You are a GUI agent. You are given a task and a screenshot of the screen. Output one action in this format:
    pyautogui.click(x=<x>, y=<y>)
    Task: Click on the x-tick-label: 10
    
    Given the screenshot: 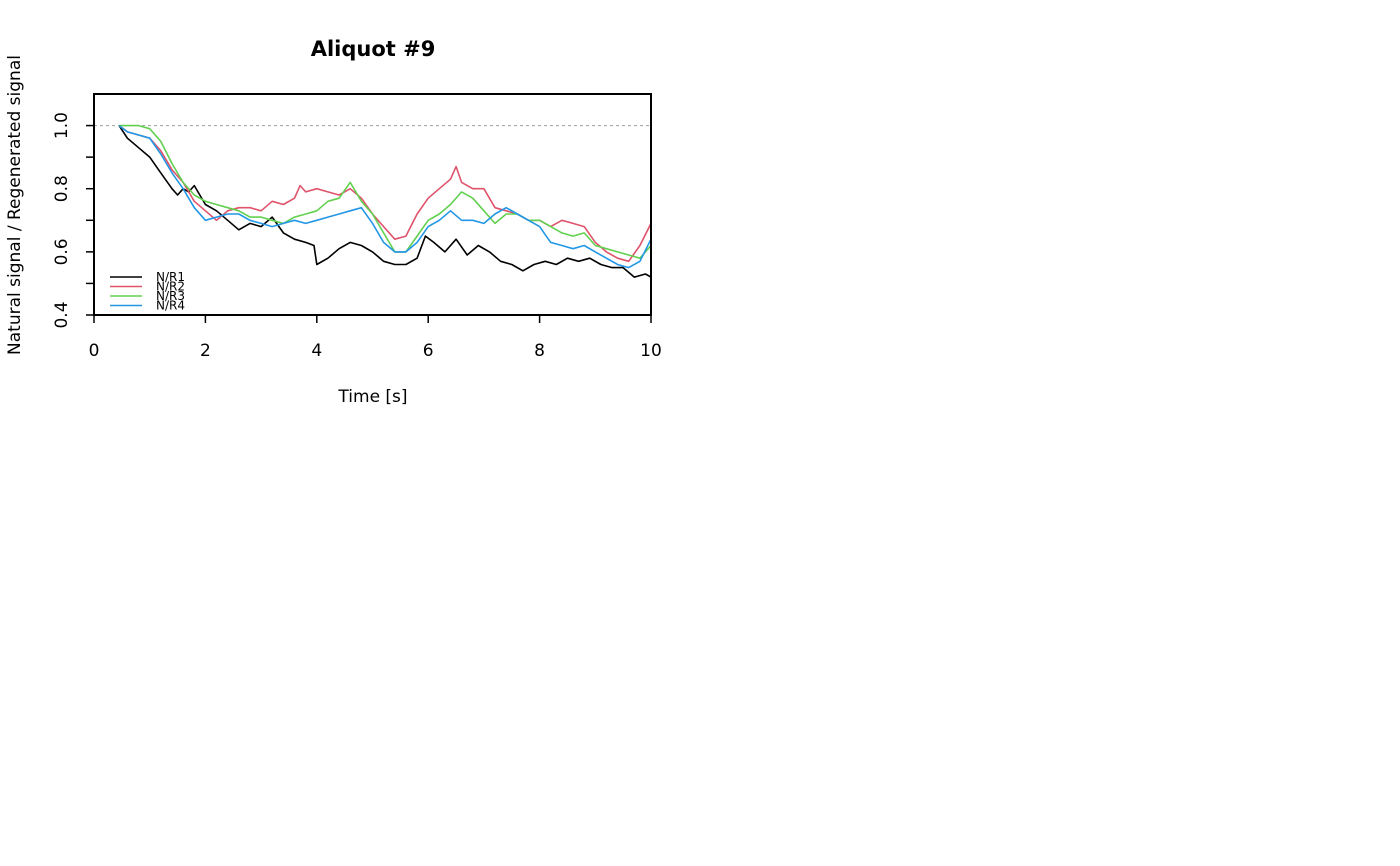 What is the action you would take?
    pyautogui.click(x=651, y=351)
    